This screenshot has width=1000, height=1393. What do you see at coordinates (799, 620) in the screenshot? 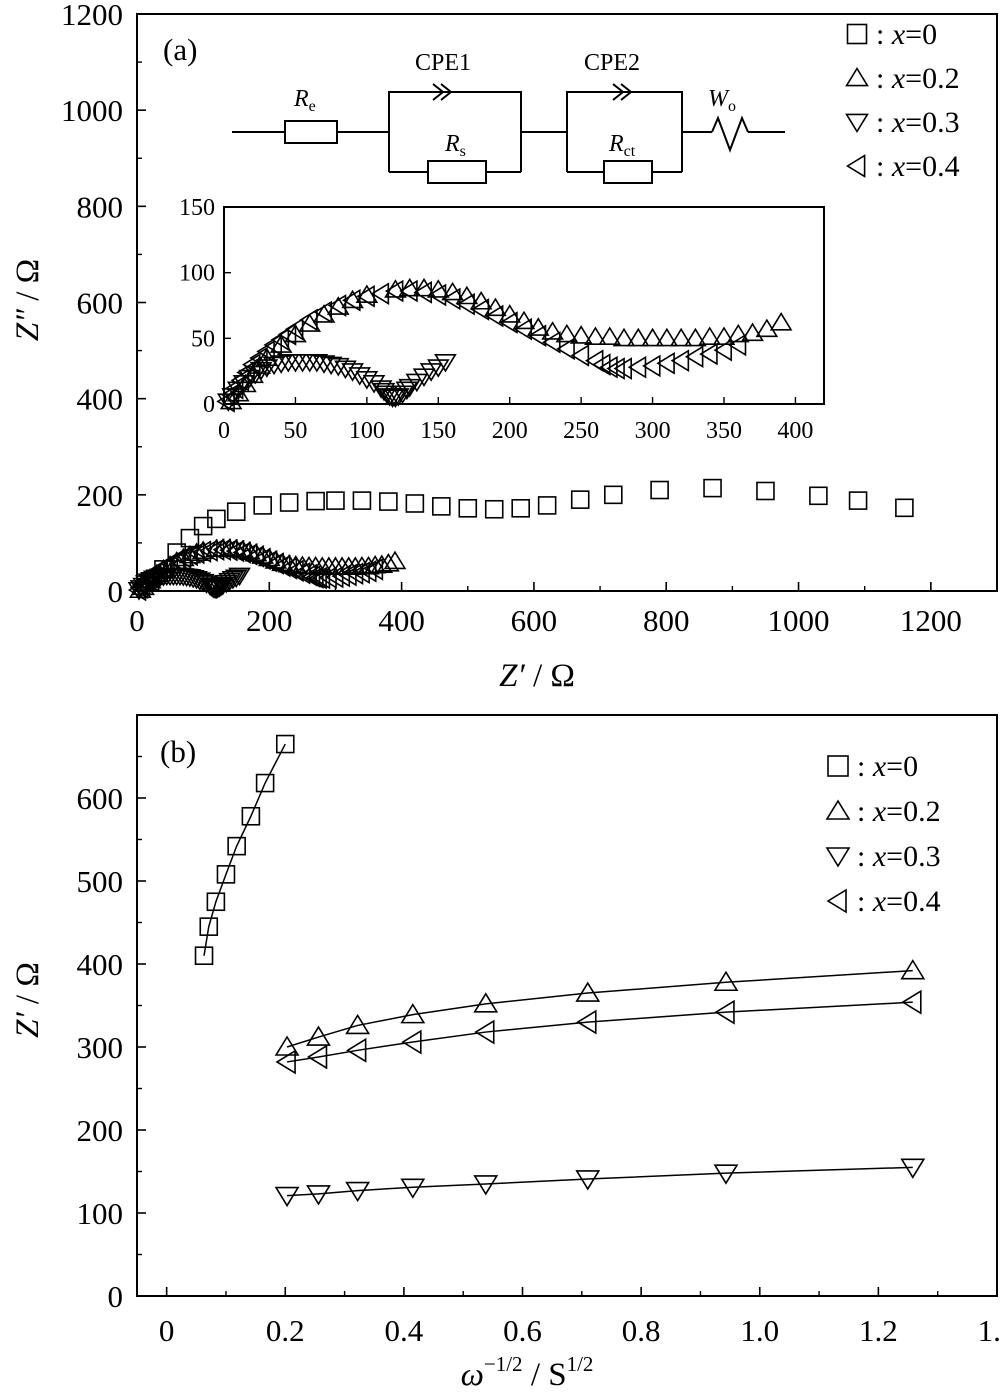
I see `x-tick-label: 1000` at bounding box center [799, 620].